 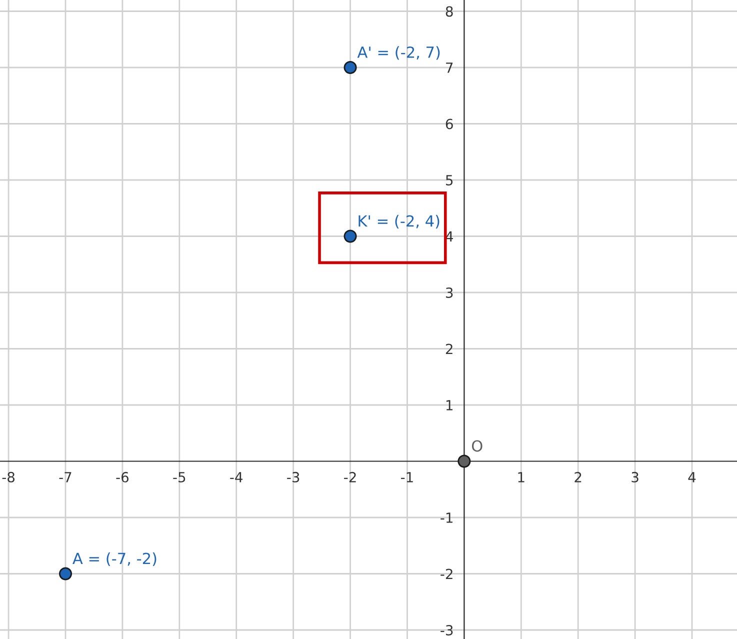 What do you see at coordinates (449, 67) in the screenshot?
I see `y-tick-label: 7` at bounding box center [449, 67].